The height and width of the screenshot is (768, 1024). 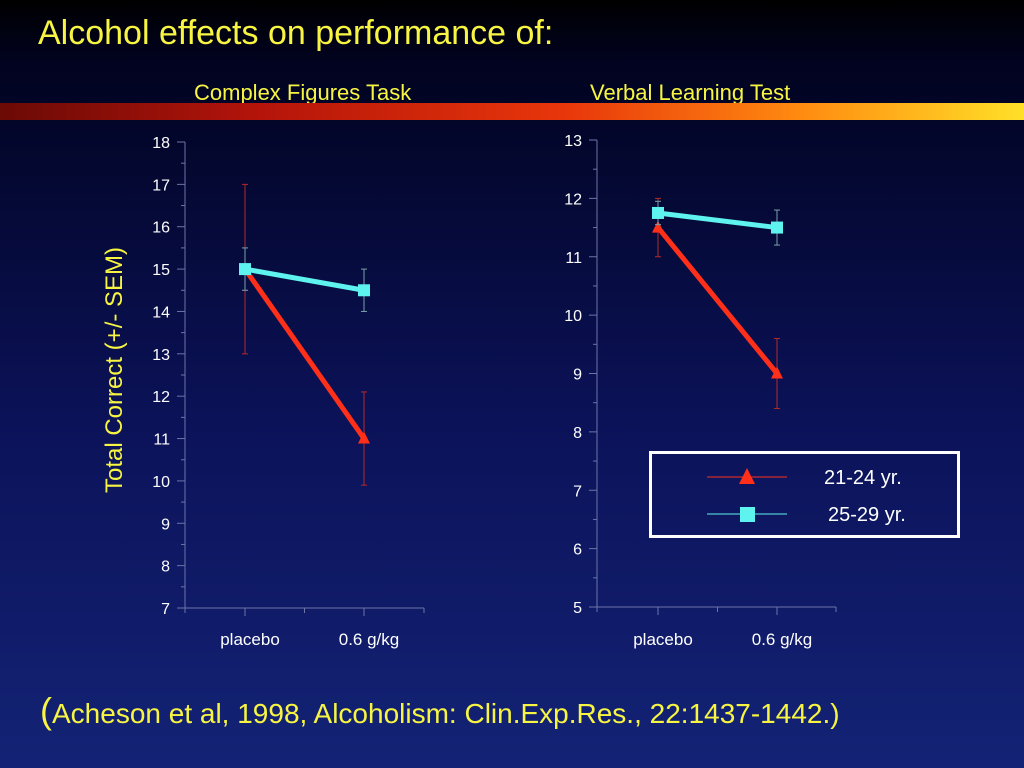 I want to click on decorative-gradient-bar, so click(x=512, y=111).